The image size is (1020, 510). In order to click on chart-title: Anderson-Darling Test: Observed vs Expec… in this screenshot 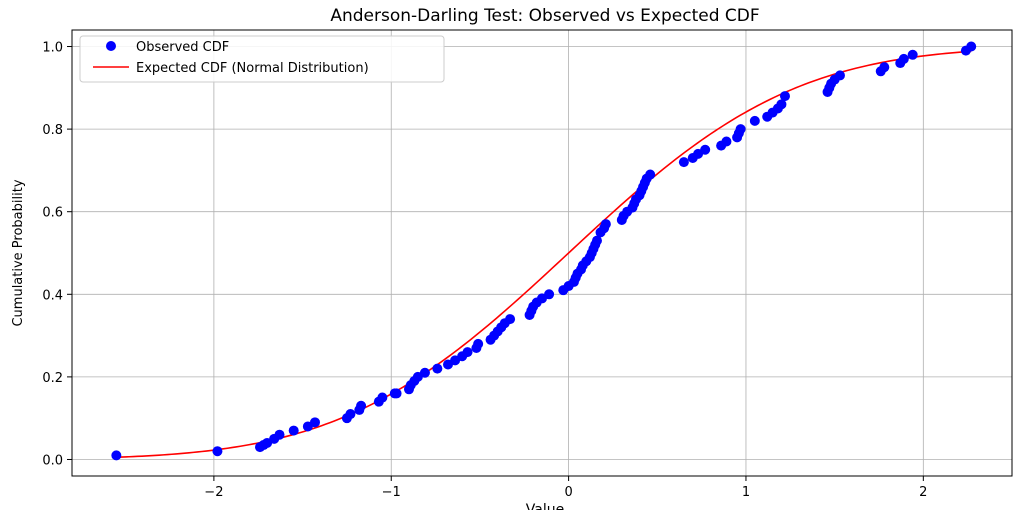, I will do `click(544, 16)`.